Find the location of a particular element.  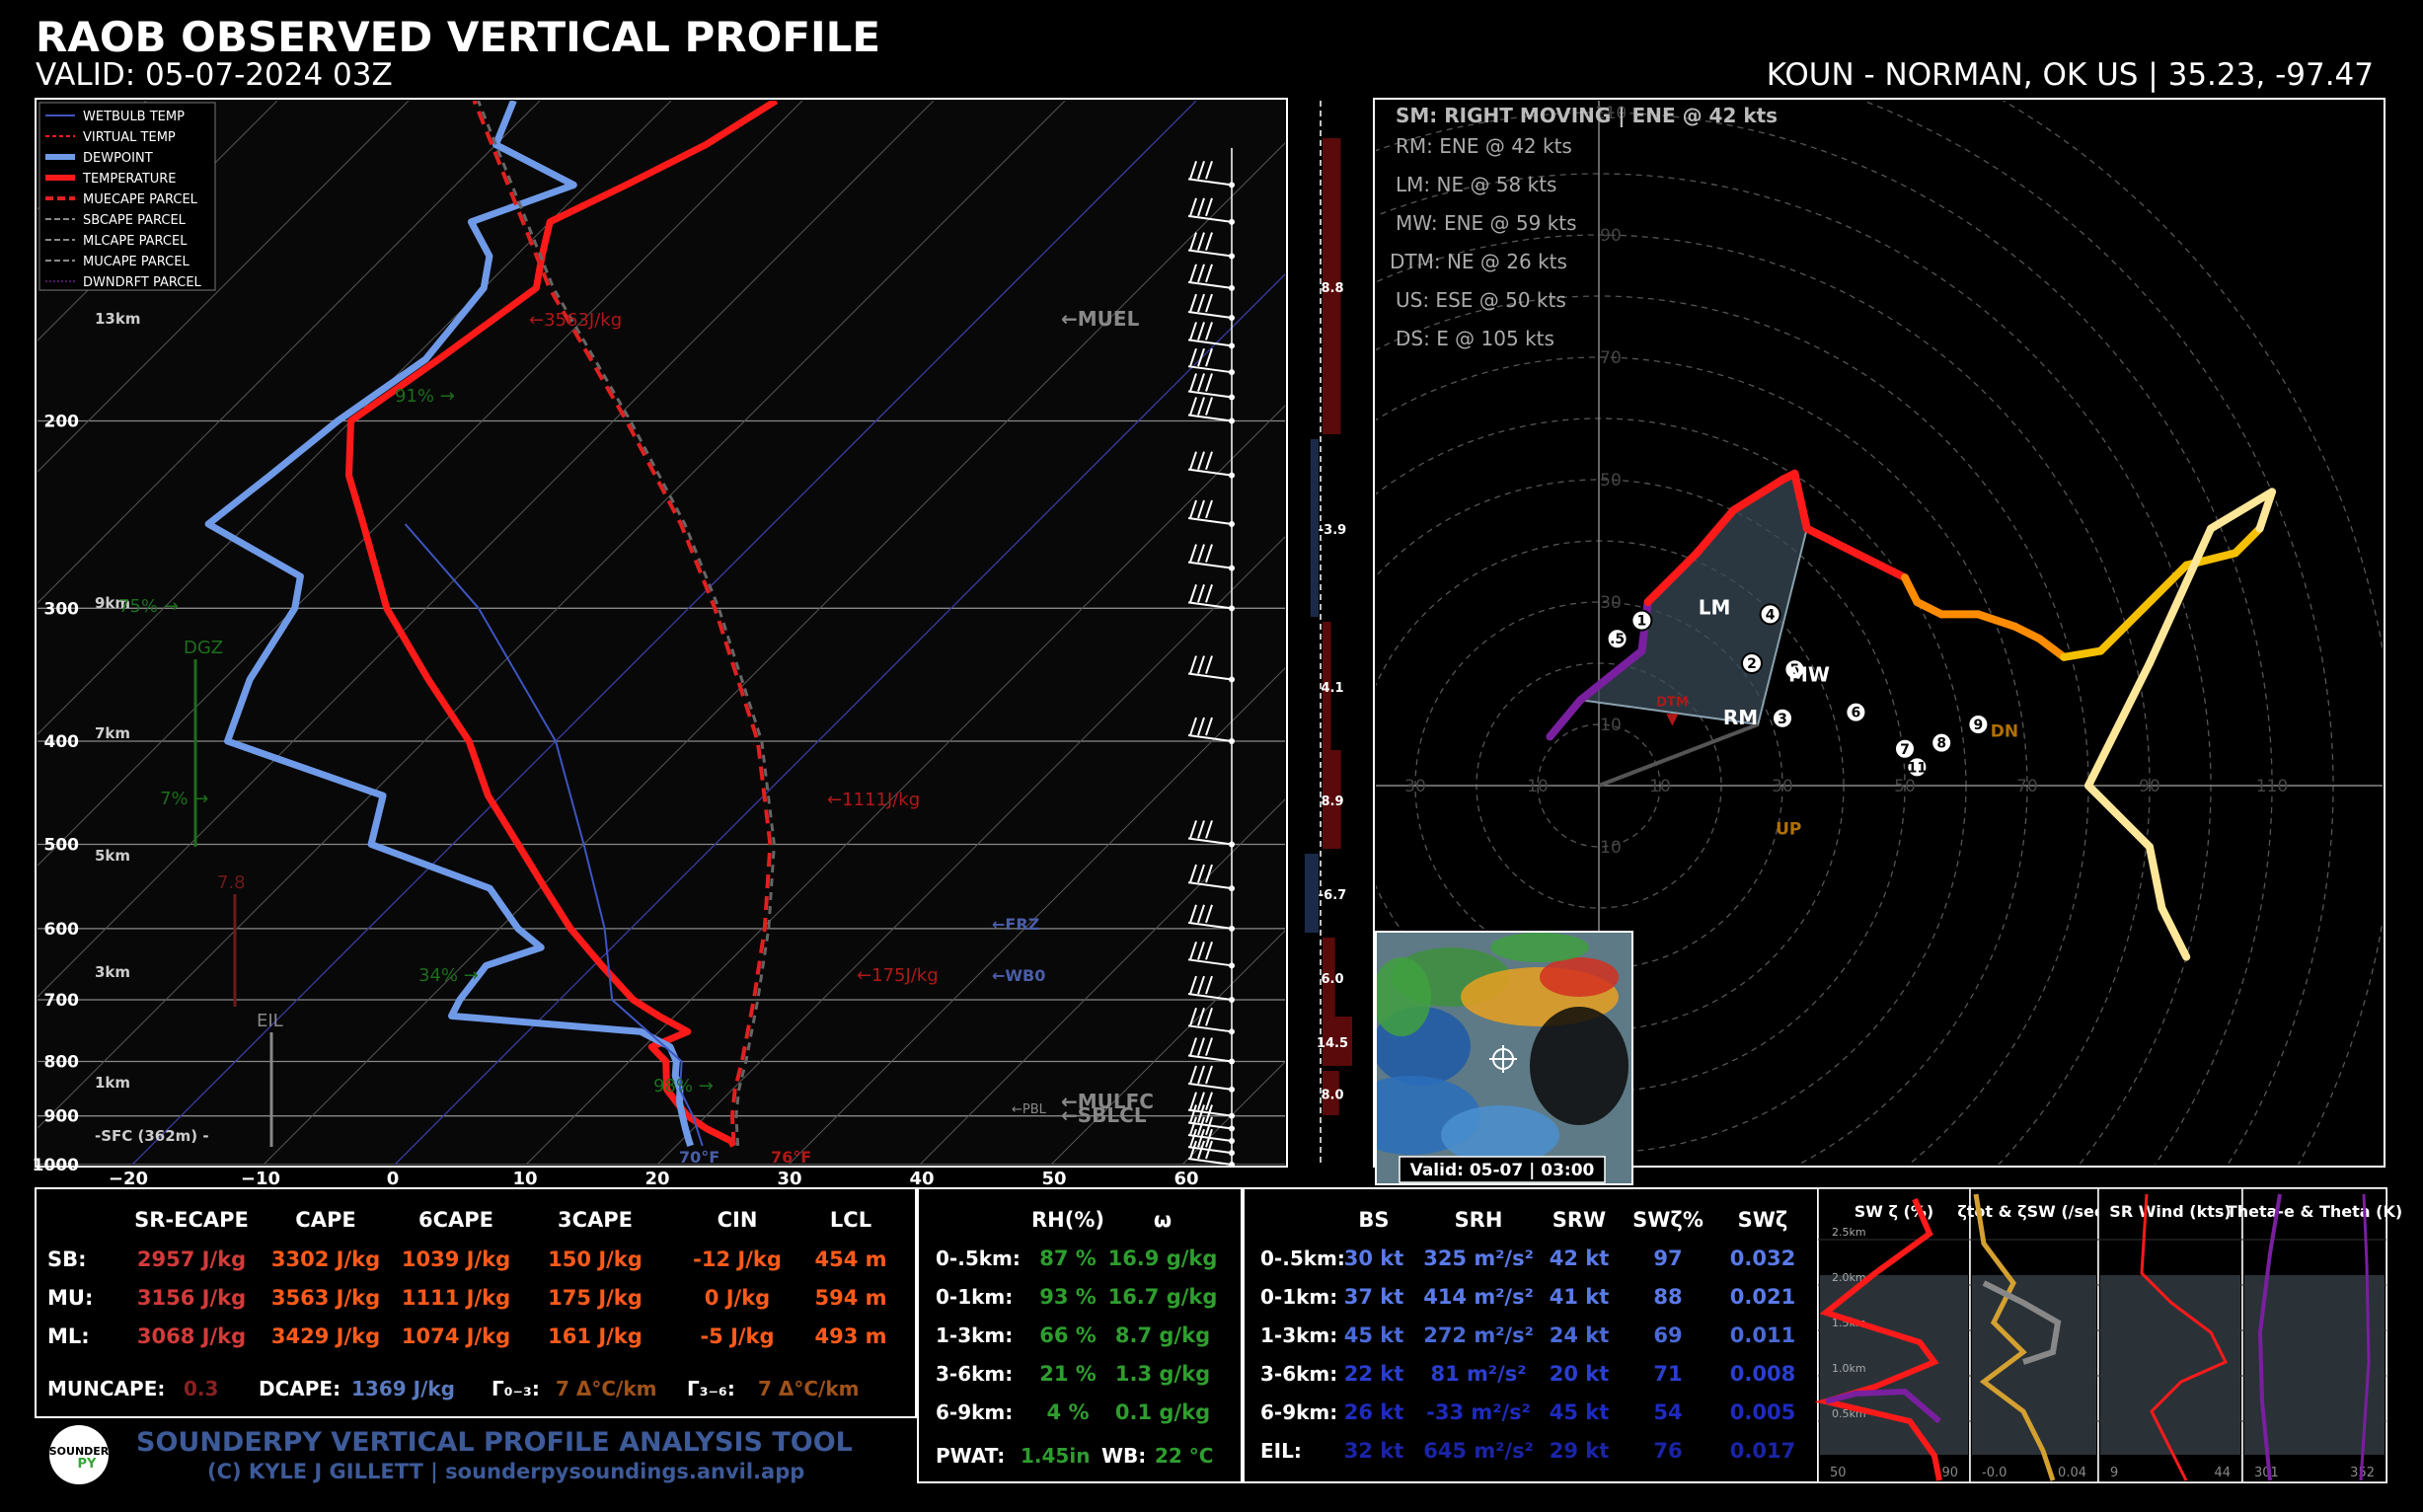

pbl-label: ←PBL is located at coordinates (1029, 1109).